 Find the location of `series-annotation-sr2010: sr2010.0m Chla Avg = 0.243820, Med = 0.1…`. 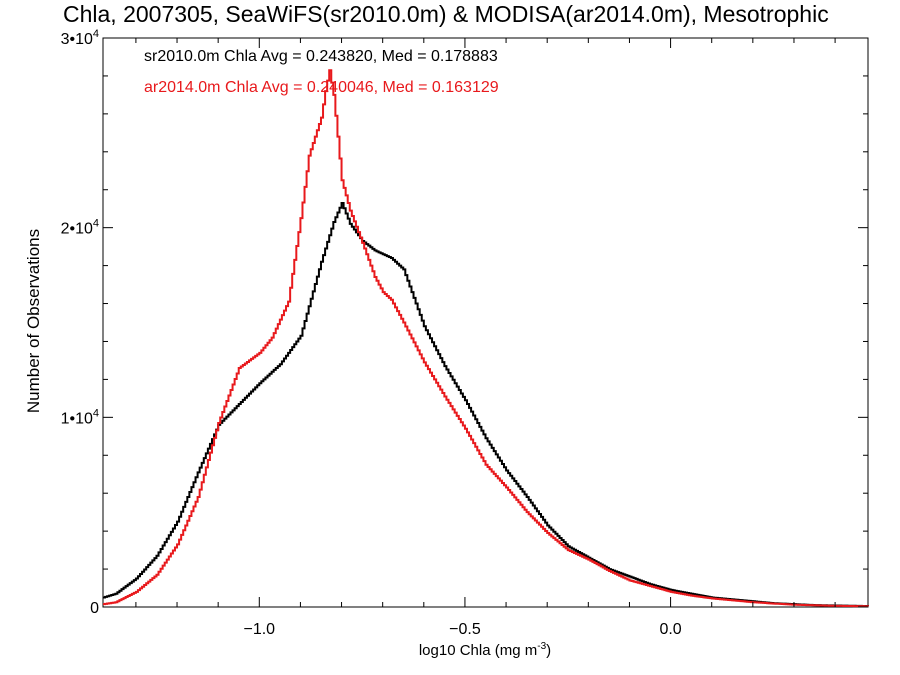

series-annotation-sr2010: sr2010.0m Chla Avg = 0.243820, Med = 0.1… is located at coordinates (321, 56).